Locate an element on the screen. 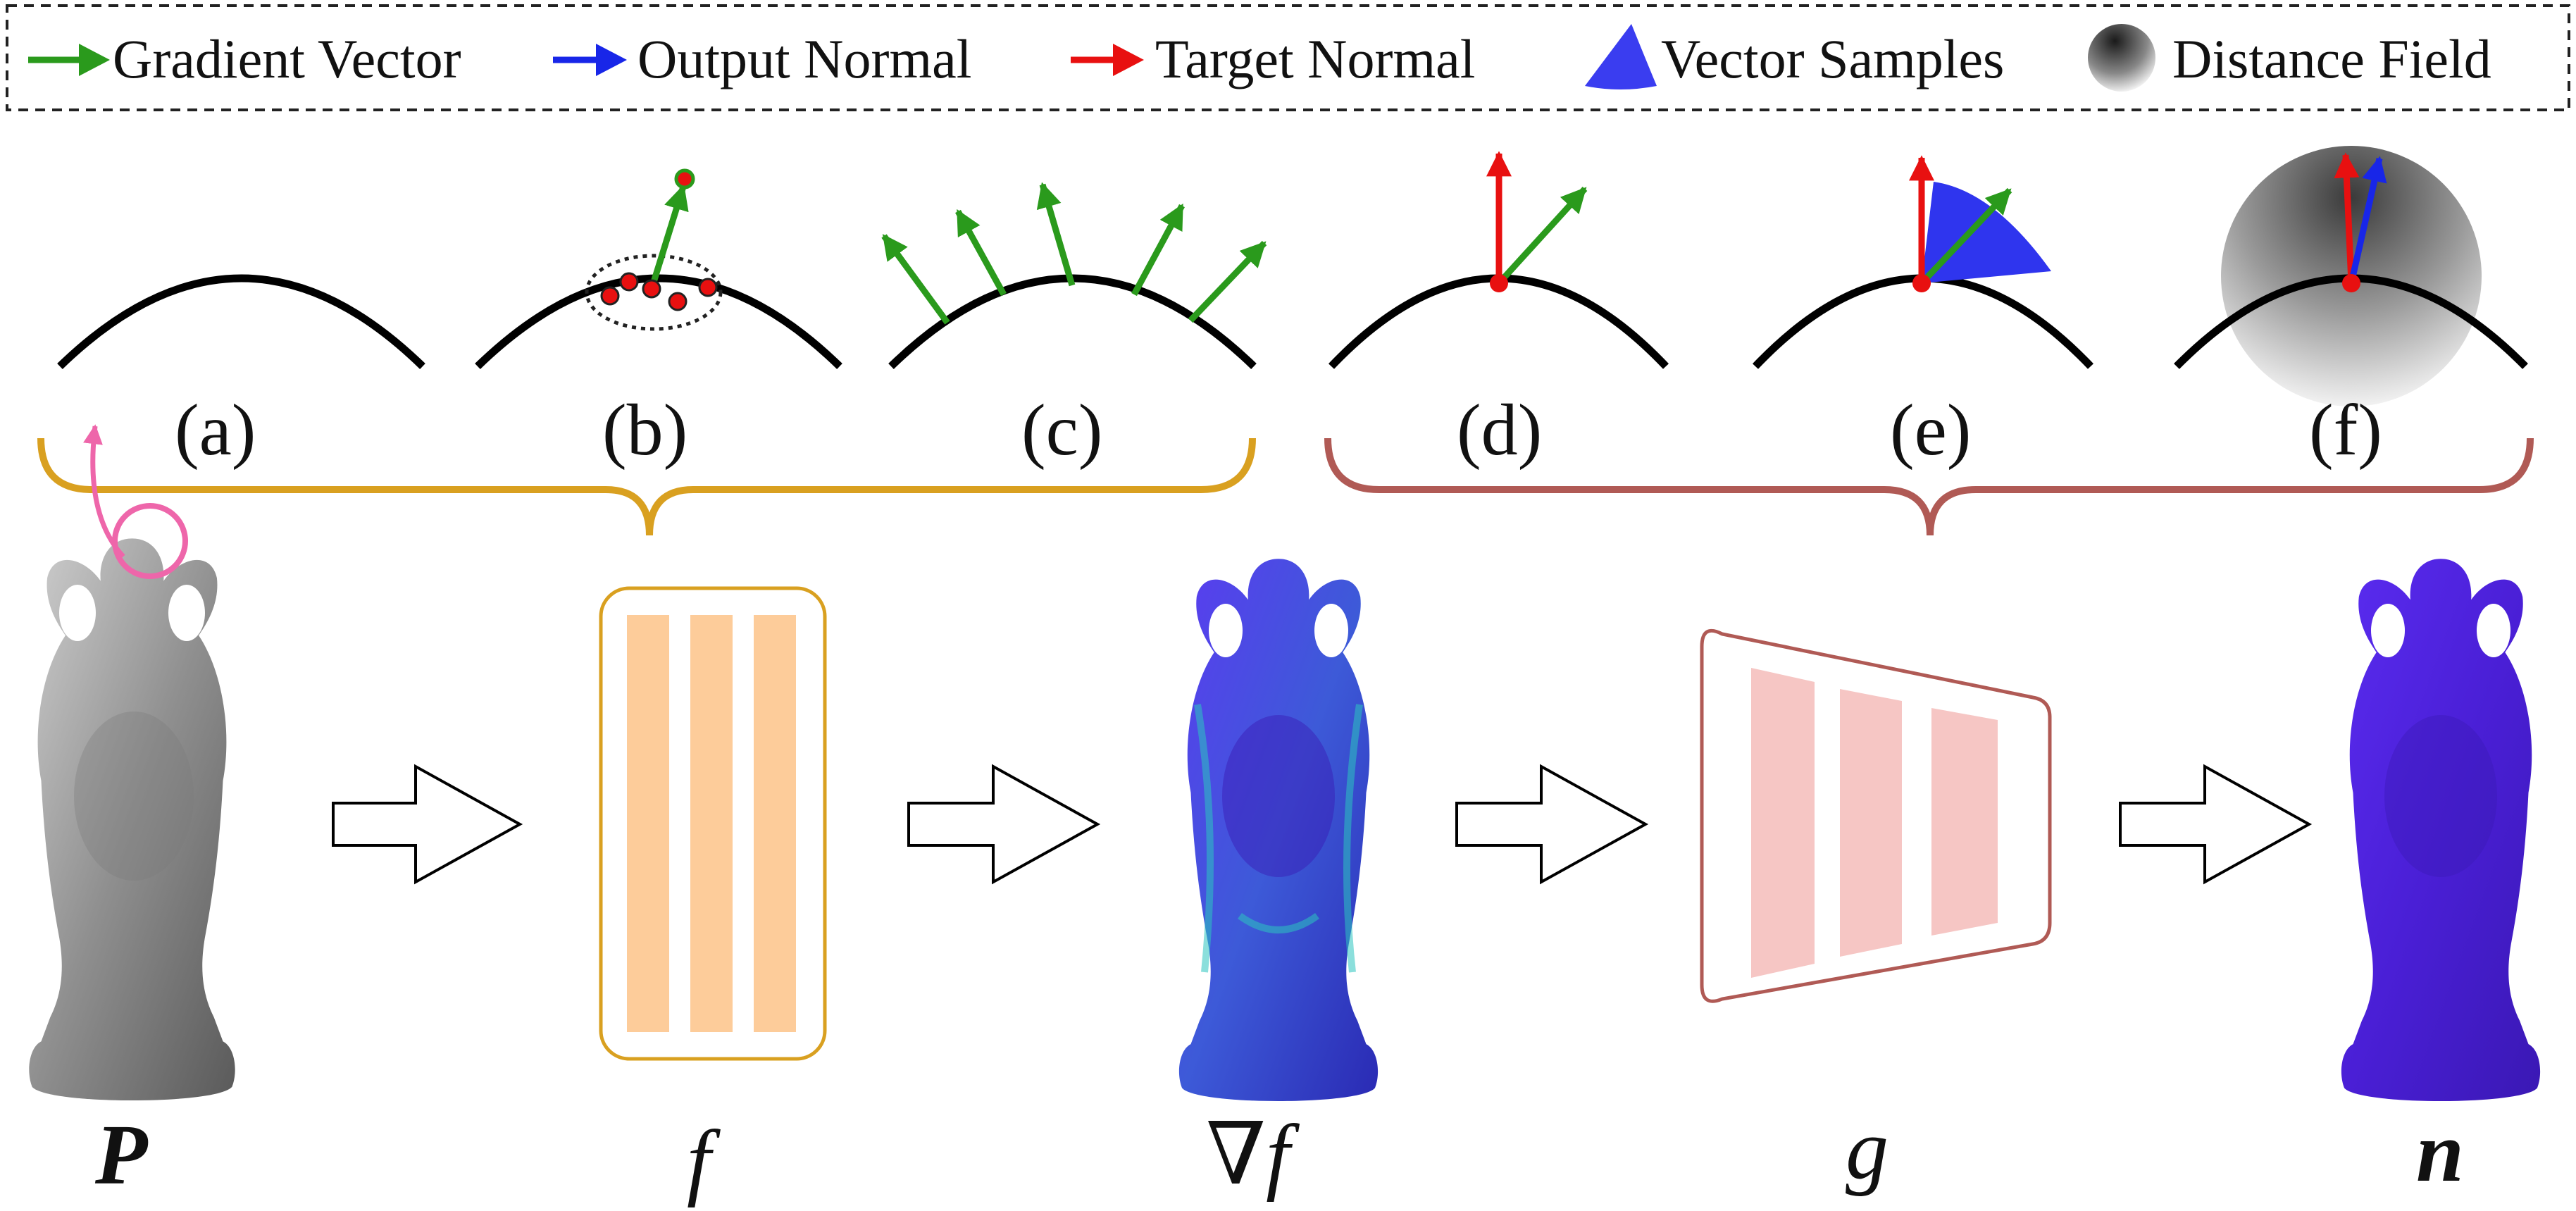 The height and width of the screenshot is (1211, 2576). panel-e is located at coordinates (1923, 262).